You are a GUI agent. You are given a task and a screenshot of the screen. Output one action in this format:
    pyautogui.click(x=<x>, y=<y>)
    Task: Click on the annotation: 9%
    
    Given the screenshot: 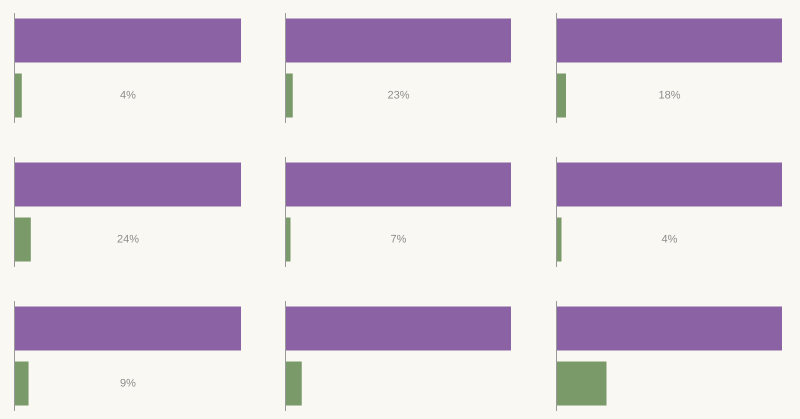 What is the action you would take?
    pyautogui.click(x=128, y=383)
    